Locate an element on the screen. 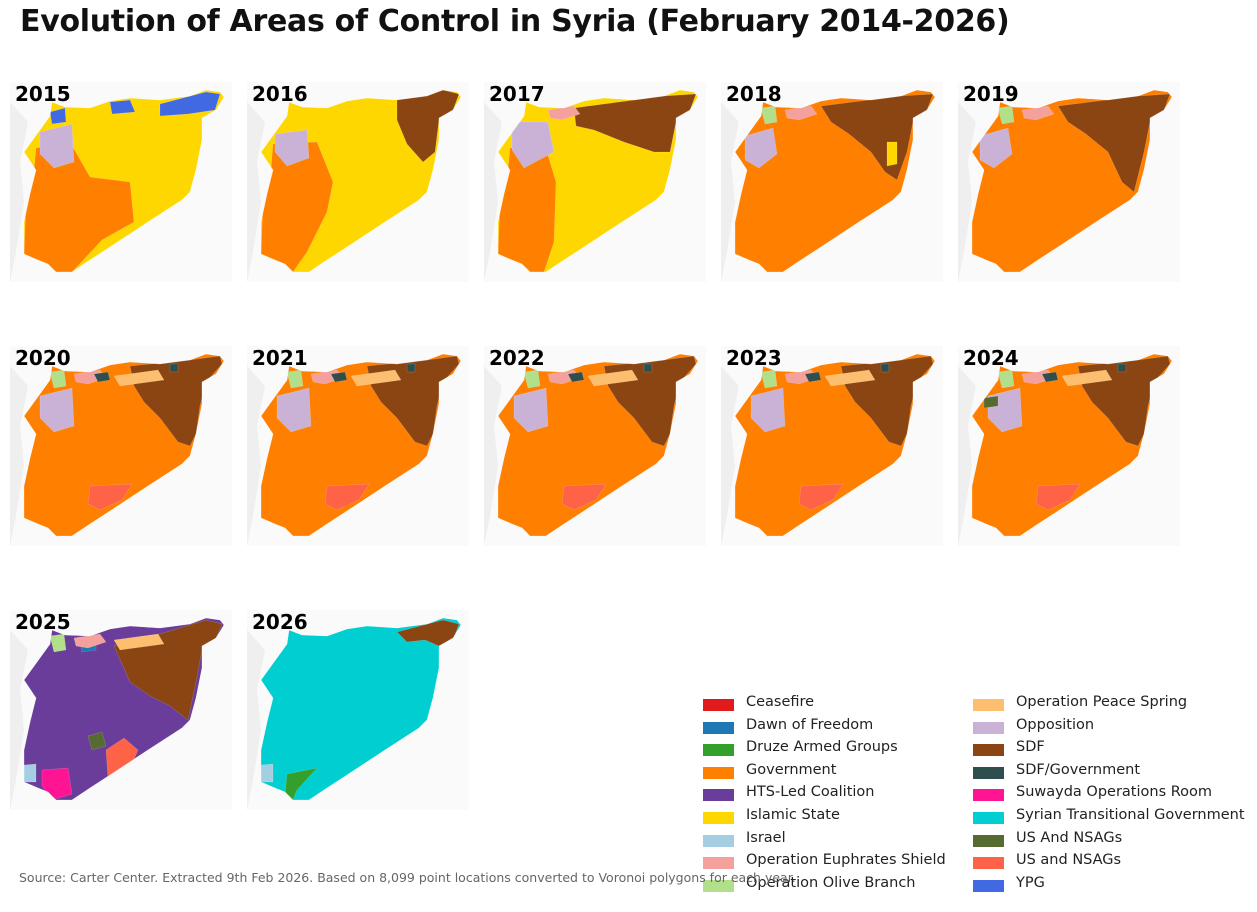  legend-label: YPG is located at coordinates (1030, 882).